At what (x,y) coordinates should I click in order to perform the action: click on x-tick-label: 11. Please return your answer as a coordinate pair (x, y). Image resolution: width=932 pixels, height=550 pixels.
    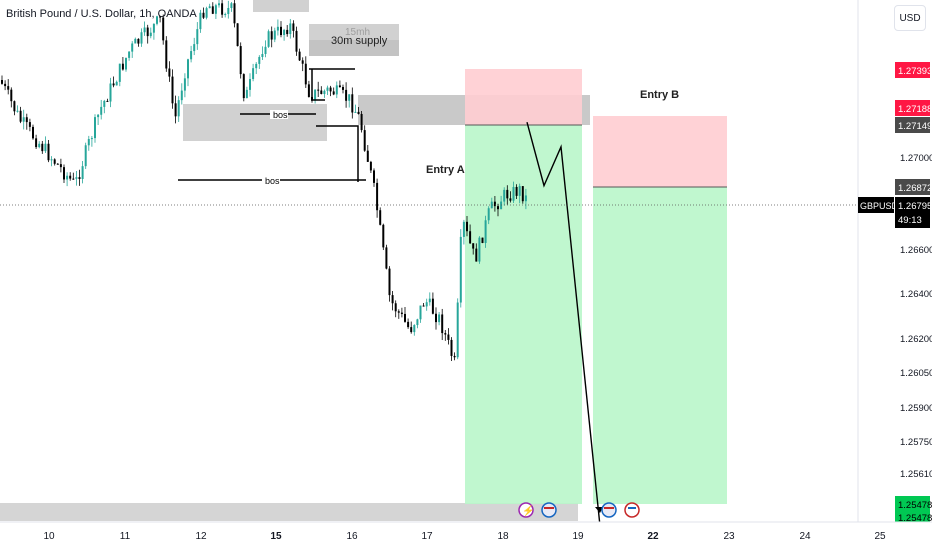
    Looking at the image, I should click on (125, 536).